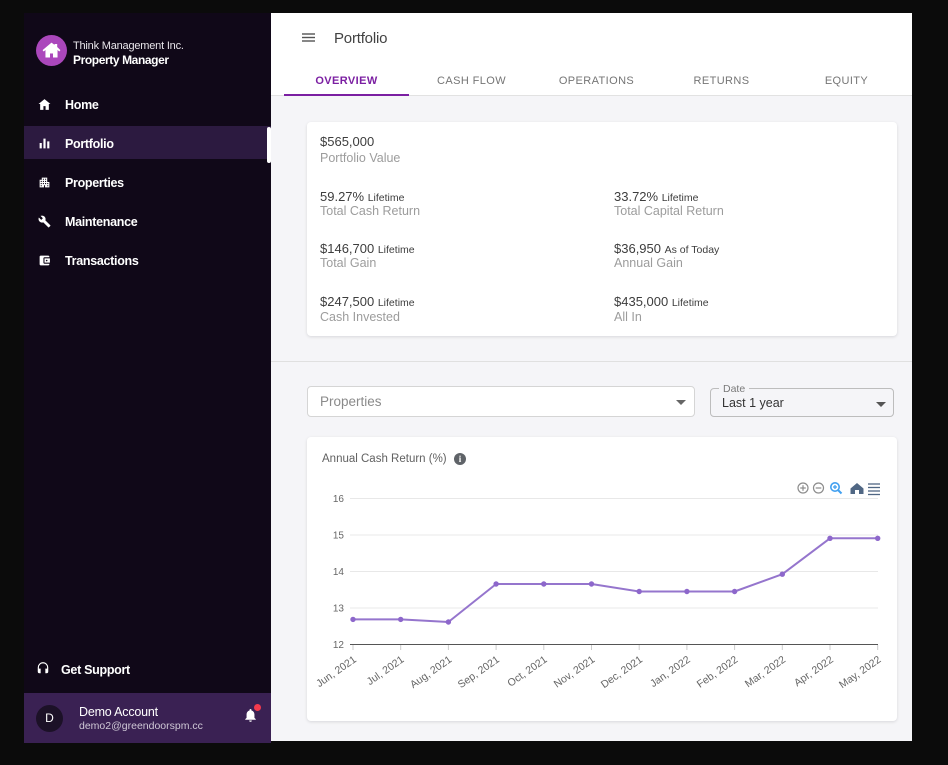 The height and width of the screenshot is (765, 948). I want to click on svg-text: Aug, 2021, so click(431, 672).